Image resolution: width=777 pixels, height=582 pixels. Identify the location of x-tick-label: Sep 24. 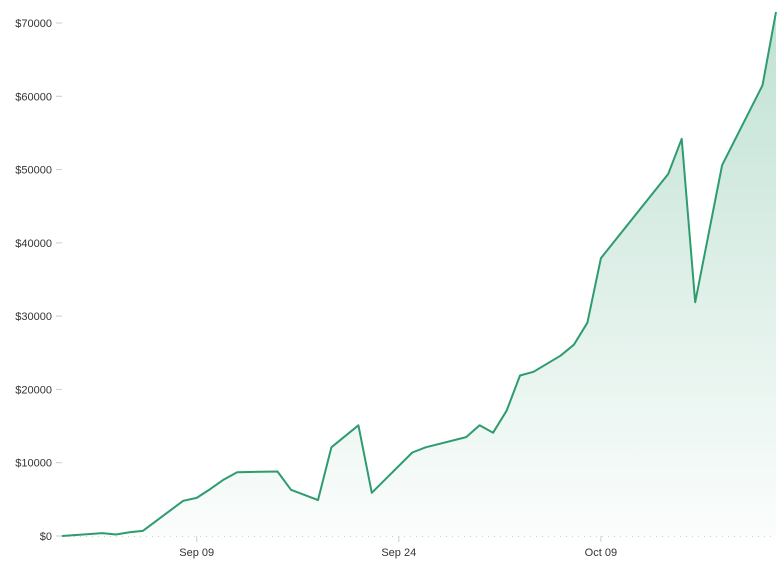
(398, 553).